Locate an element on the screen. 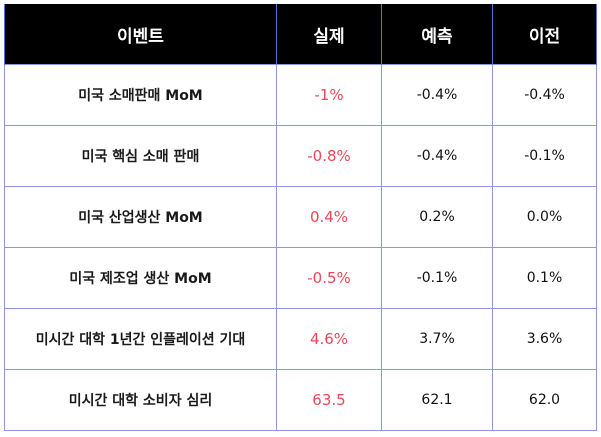 The width and height of the screenshot is (601, 437). actual-value-cell: -0.8% is located at coordinates (329, 156).